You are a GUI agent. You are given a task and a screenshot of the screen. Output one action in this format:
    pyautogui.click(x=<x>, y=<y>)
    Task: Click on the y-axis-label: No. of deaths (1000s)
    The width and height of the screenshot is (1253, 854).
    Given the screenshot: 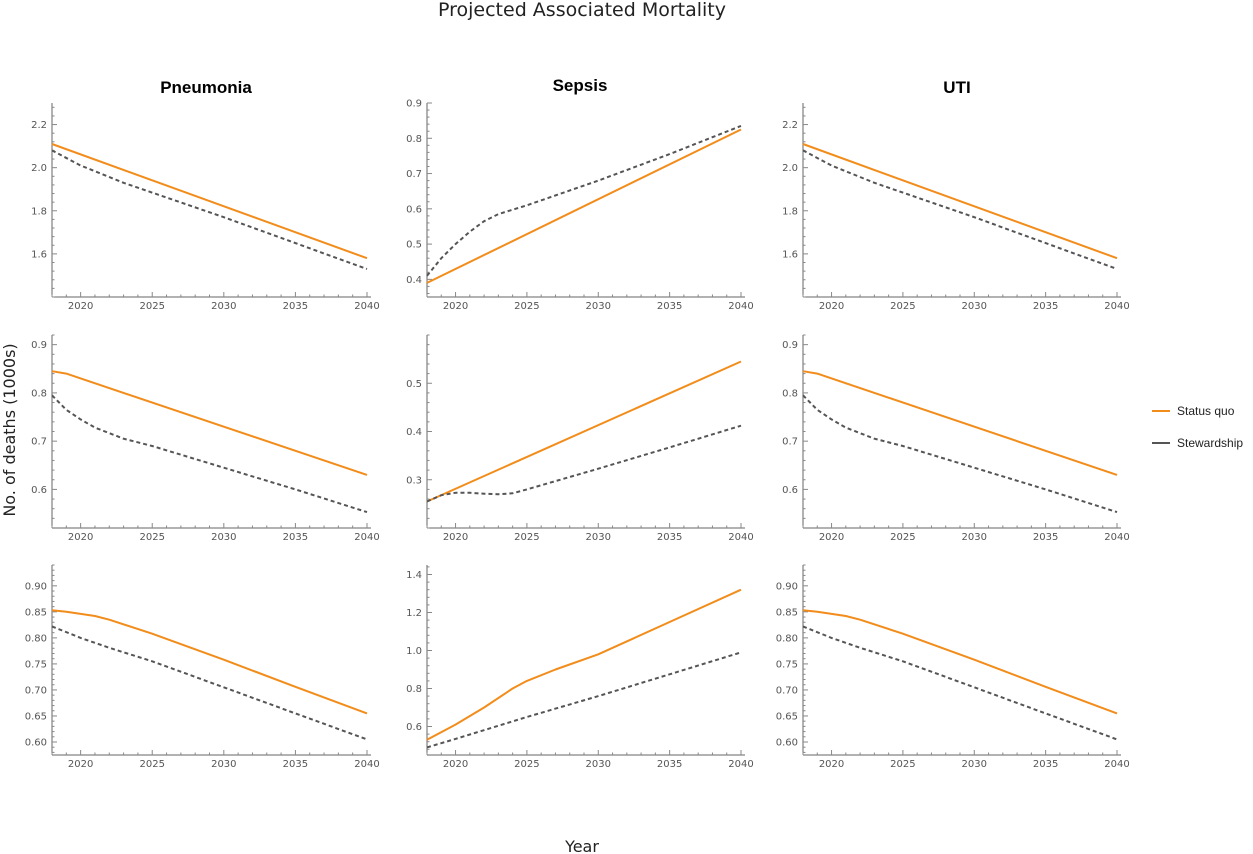 What is the action you would take?
    pyautogui.click(x=9, y=429)
    